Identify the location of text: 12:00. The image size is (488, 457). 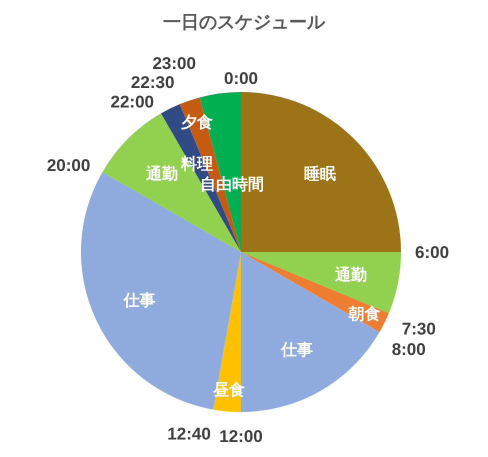
(241, 436).